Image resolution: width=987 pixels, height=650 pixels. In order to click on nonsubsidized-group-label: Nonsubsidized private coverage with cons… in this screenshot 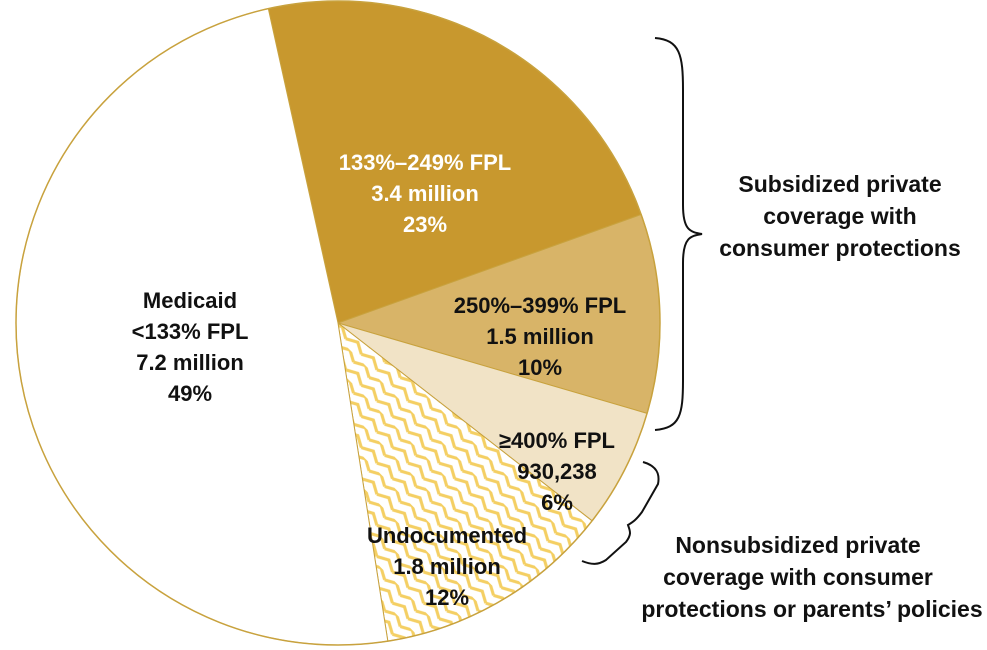, I will do `click(811, 577)`.